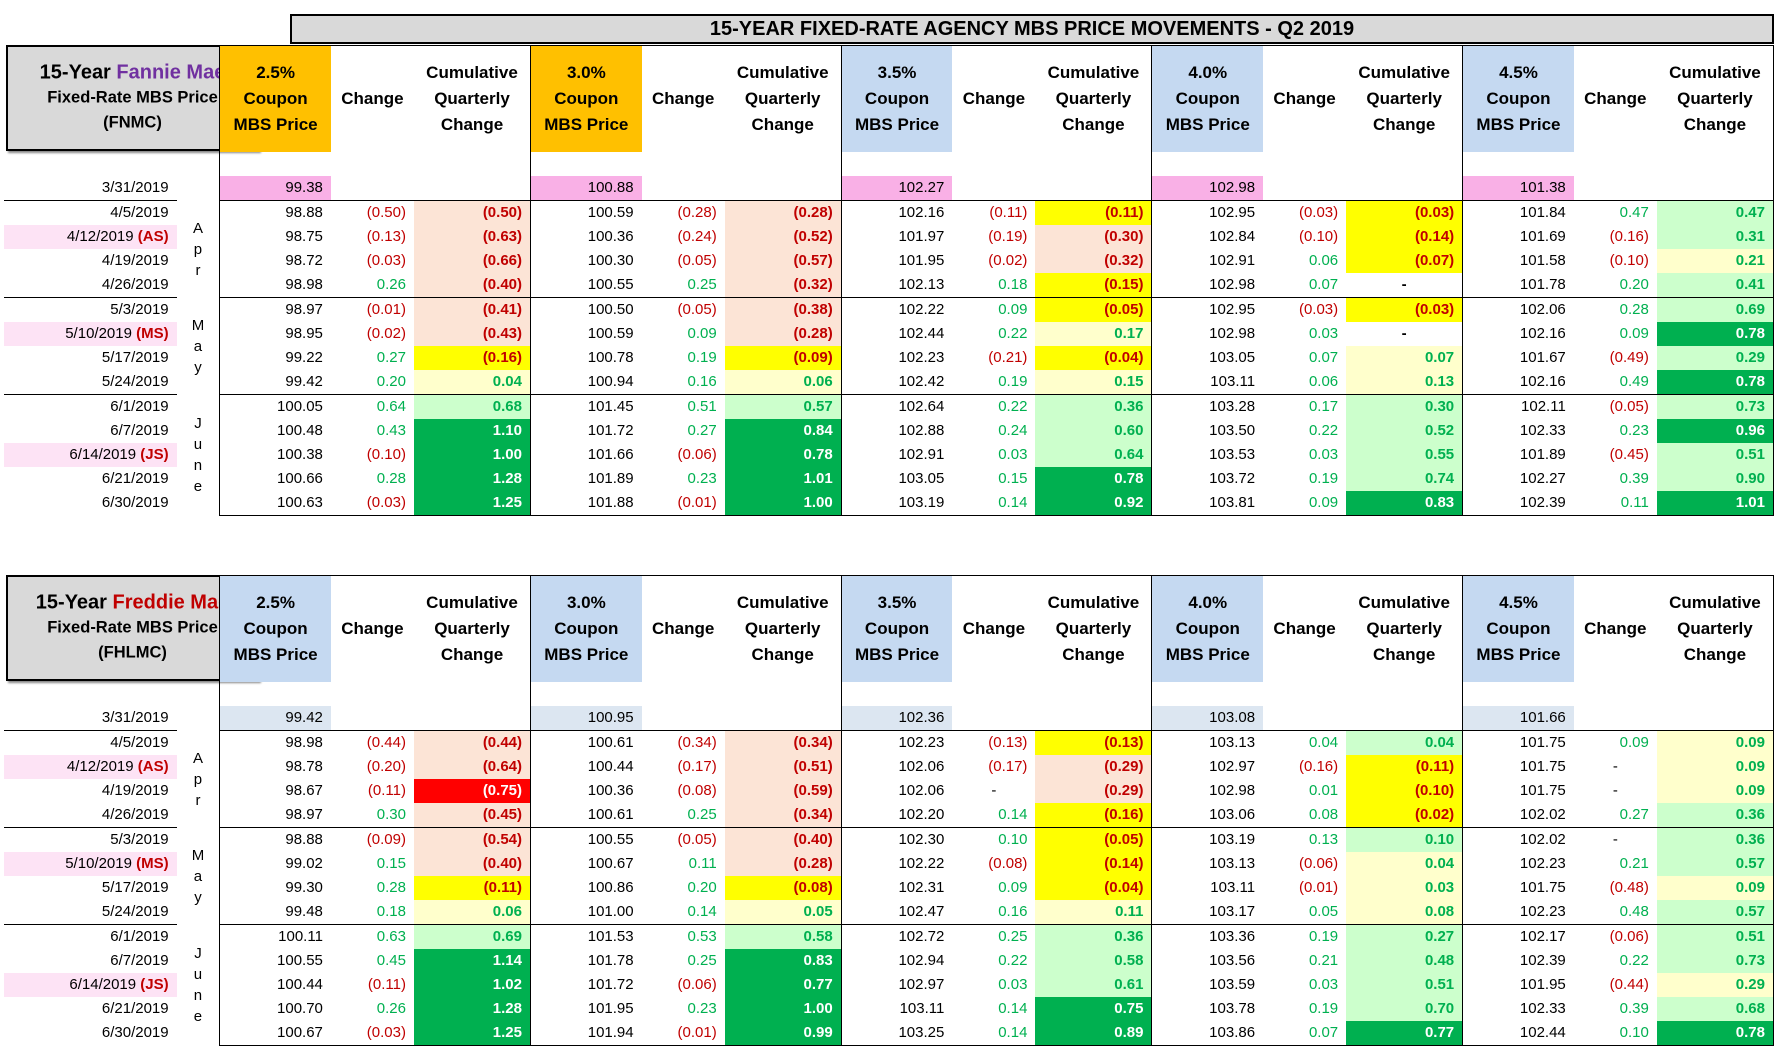 This screenshot has width=1782, height=1056. Describe the element at coordinates (1323, 357) in the screenshot. I see `change-cell: 0.07` at that location.